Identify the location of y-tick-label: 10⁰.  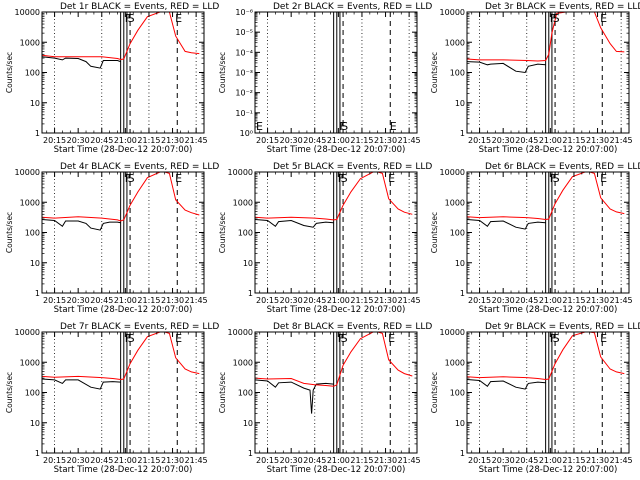
(246, 133).